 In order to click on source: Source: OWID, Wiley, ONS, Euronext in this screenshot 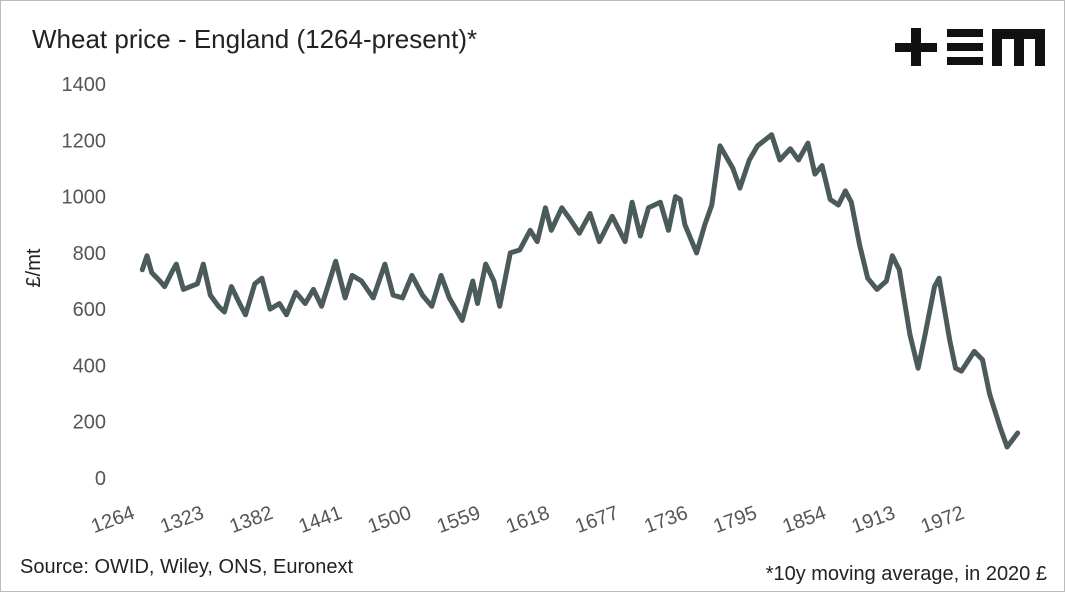, I will do `click(186, 567)`.